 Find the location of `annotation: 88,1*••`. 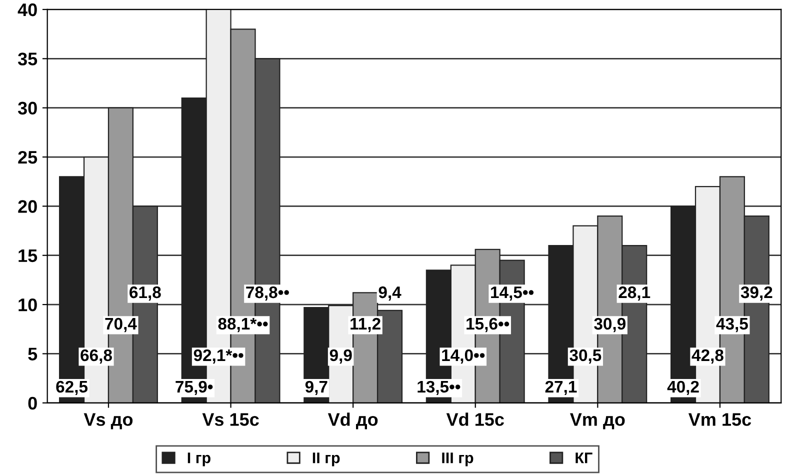

annotation: 88,1*•• is located at coordinates (243, 325).